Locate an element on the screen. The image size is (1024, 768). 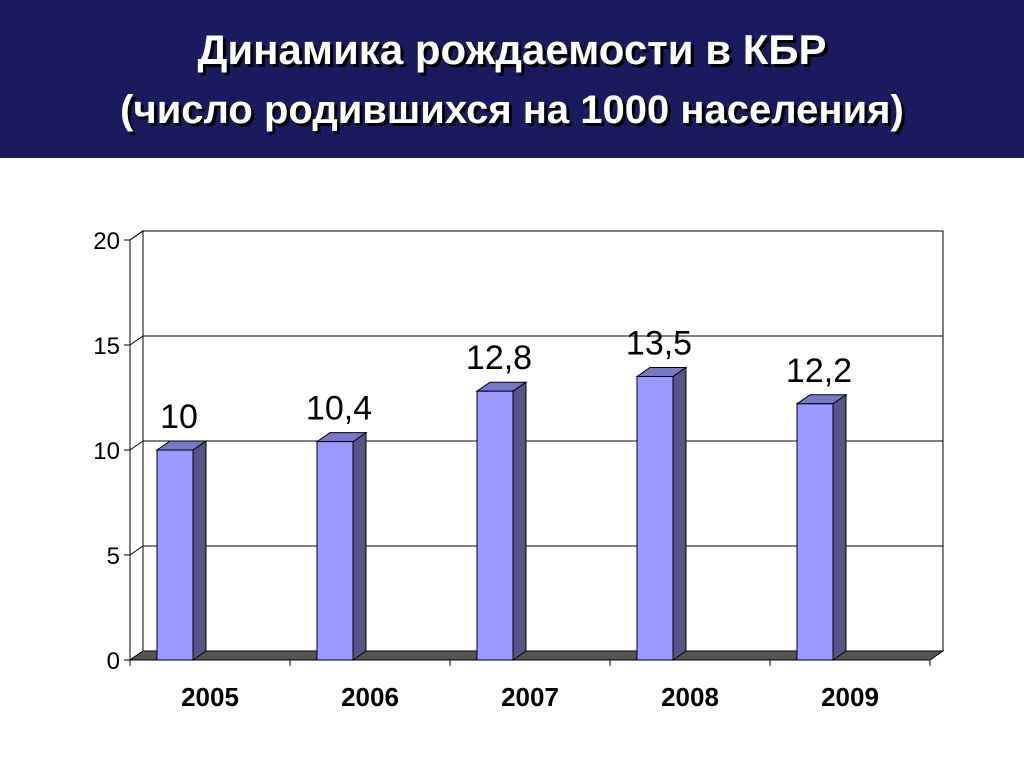
y-tick-label: 10 is located at coordinates (106, 451).